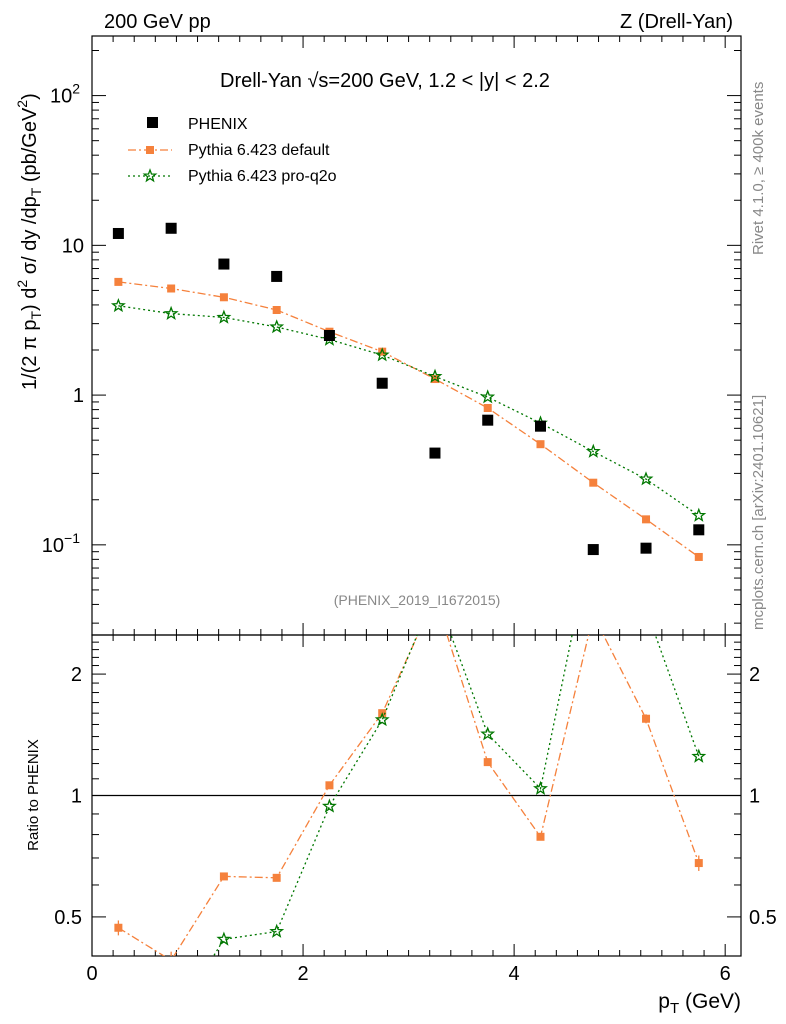 Image resolution: width=786 pixels, height=1024 pixels. I want to click on ylabel-part-4: (pb/GeV, so click(30, 147).